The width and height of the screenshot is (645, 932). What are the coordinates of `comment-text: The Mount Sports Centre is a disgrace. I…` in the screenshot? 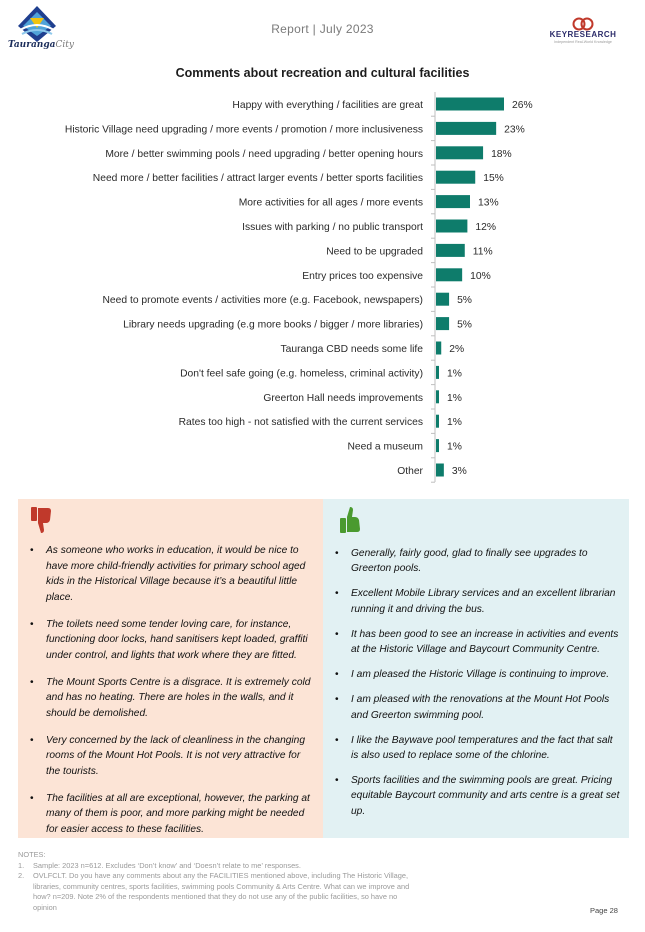 It's located at (178, 697).